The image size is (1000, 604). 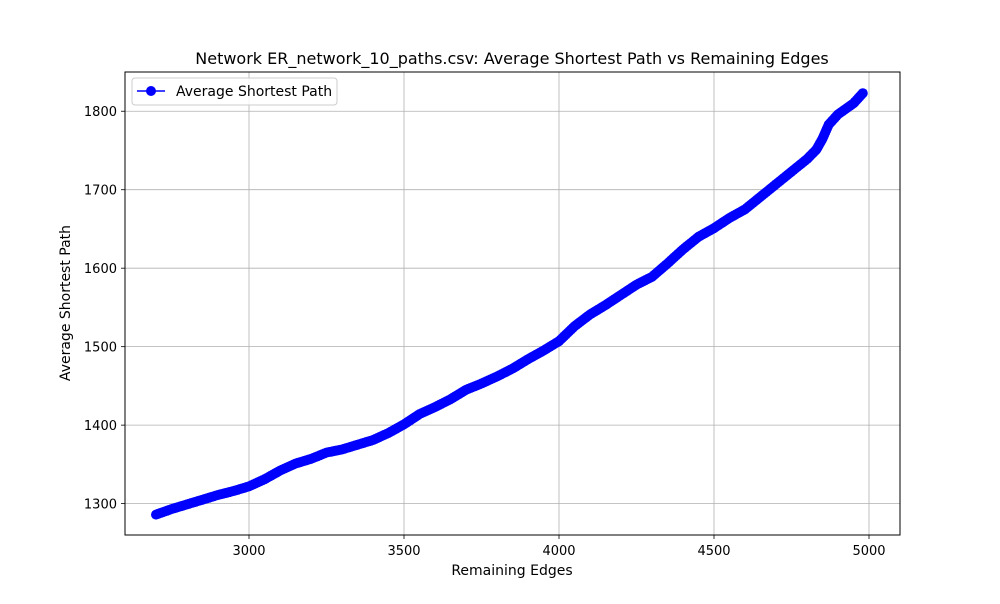 I want to click on legend-label: Average Shortest Path, so click(x=254, y=92).